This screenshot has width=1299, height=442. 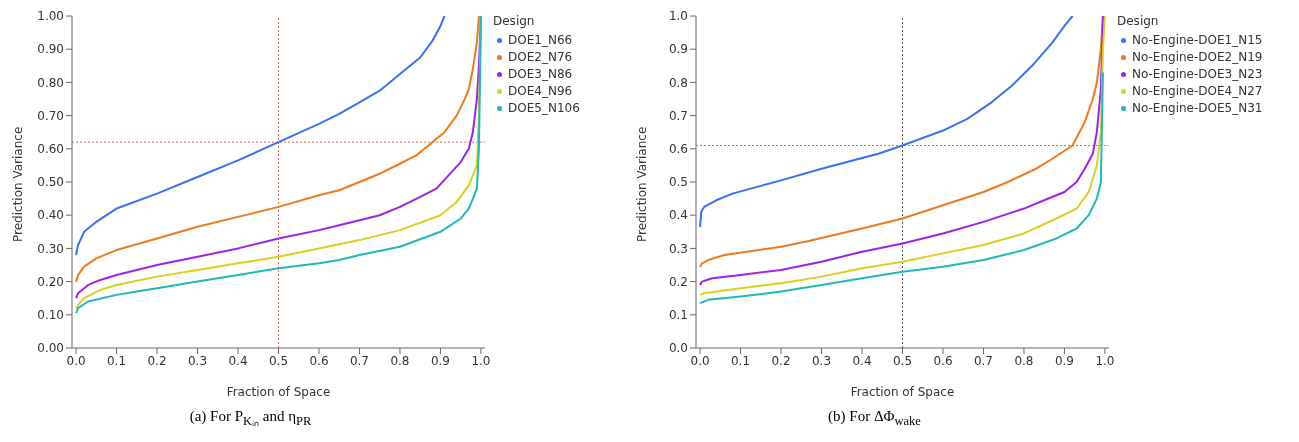 What do you see at coordinates (1197, 40) in the screenshot?
I see `legend-label: No-Engine-DOE1_N15` at bounding box center [1197, 40].